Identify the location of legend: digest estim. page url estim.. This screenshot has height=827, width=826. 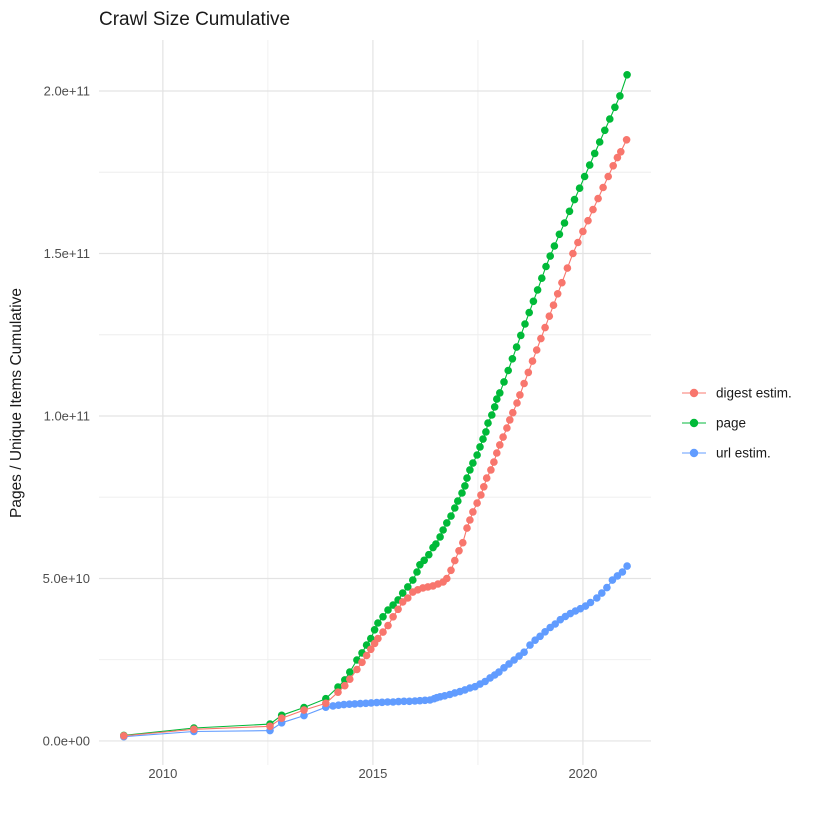
(737, 423).